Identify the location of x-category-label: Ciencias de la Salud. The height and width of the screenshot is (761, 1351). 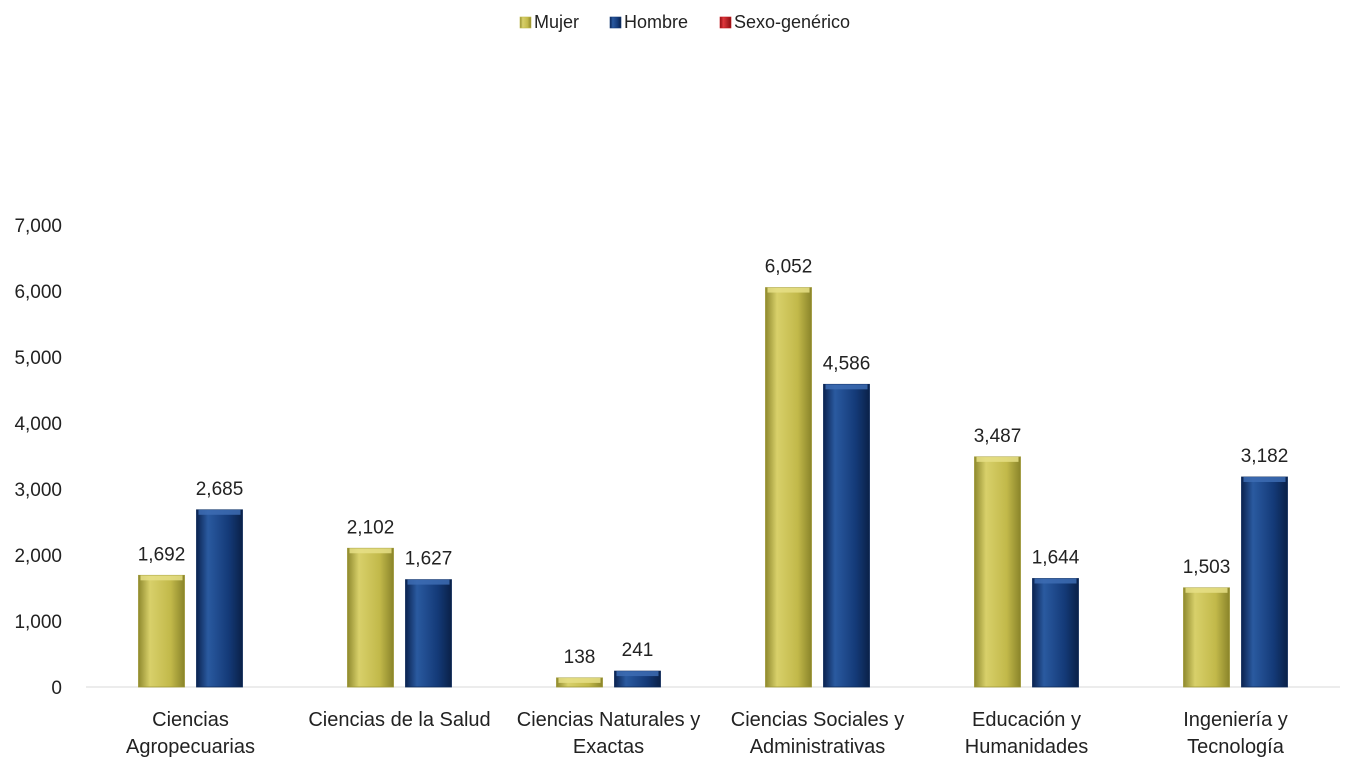
(399, 720).